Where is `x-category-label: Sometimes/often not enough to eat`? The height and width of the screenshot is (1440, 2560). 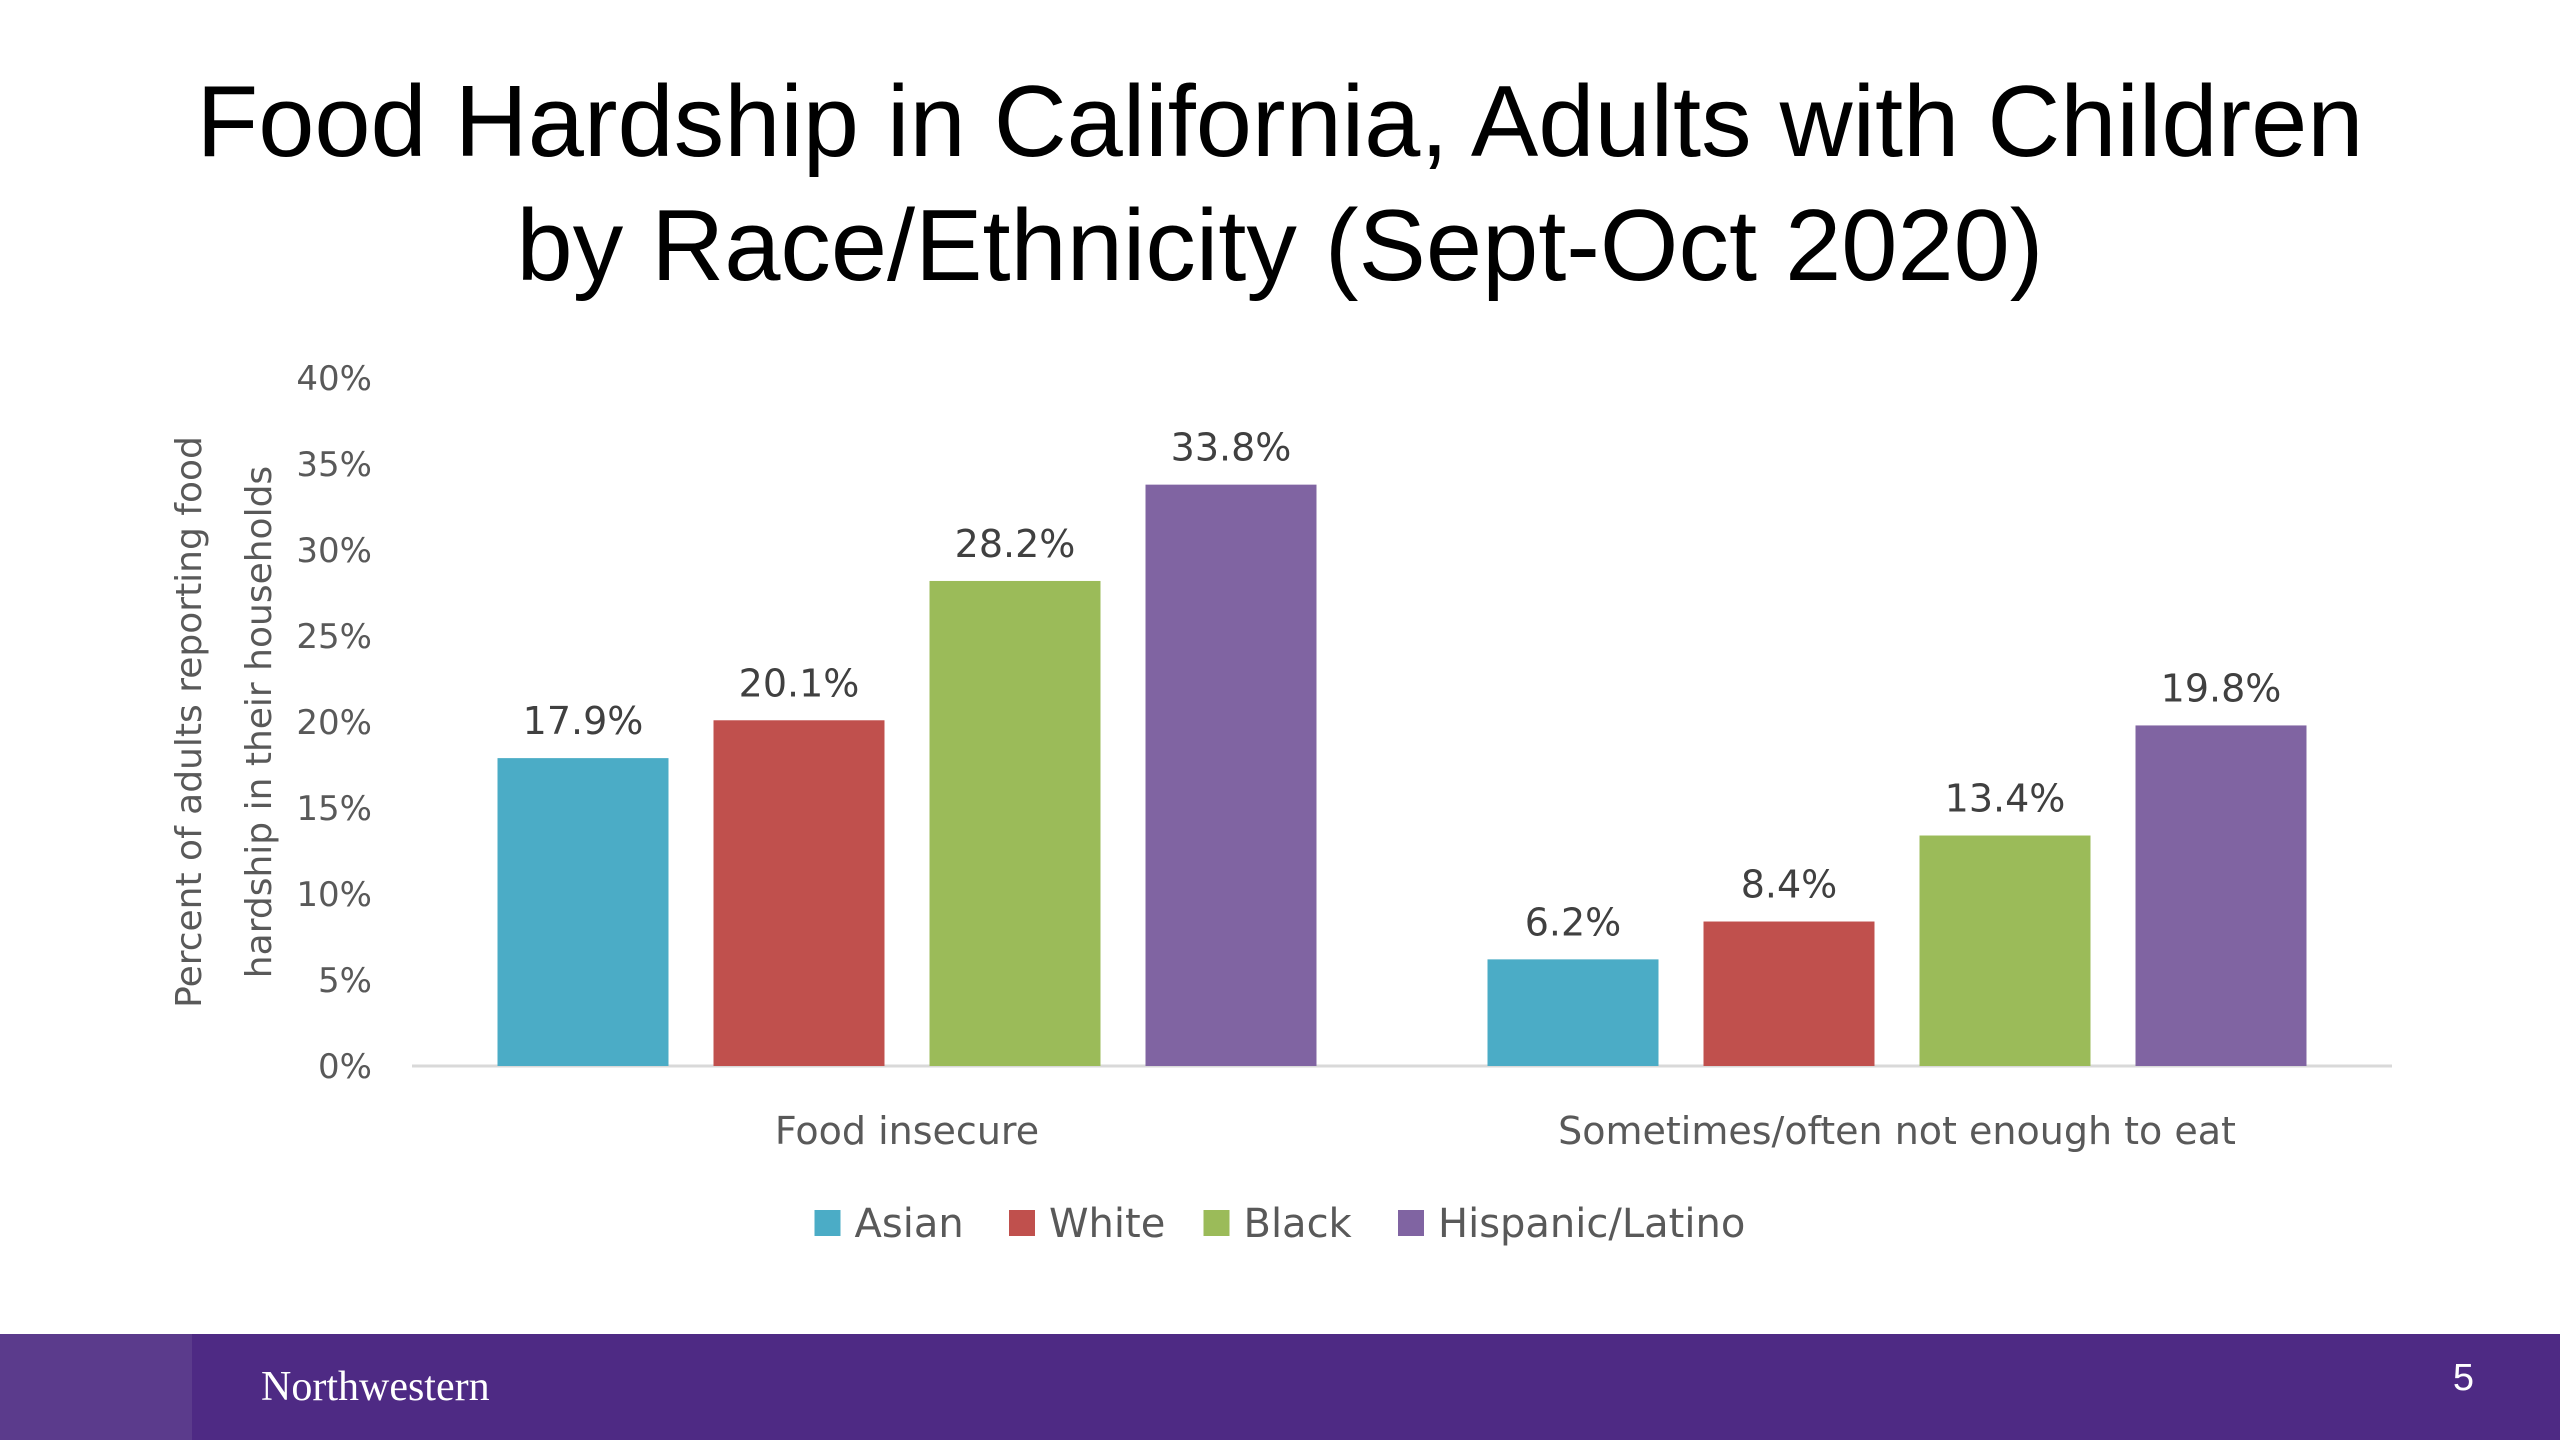 x-category-label: Sometimes/often not enough to eat is located at coordinates (1897, 1131).